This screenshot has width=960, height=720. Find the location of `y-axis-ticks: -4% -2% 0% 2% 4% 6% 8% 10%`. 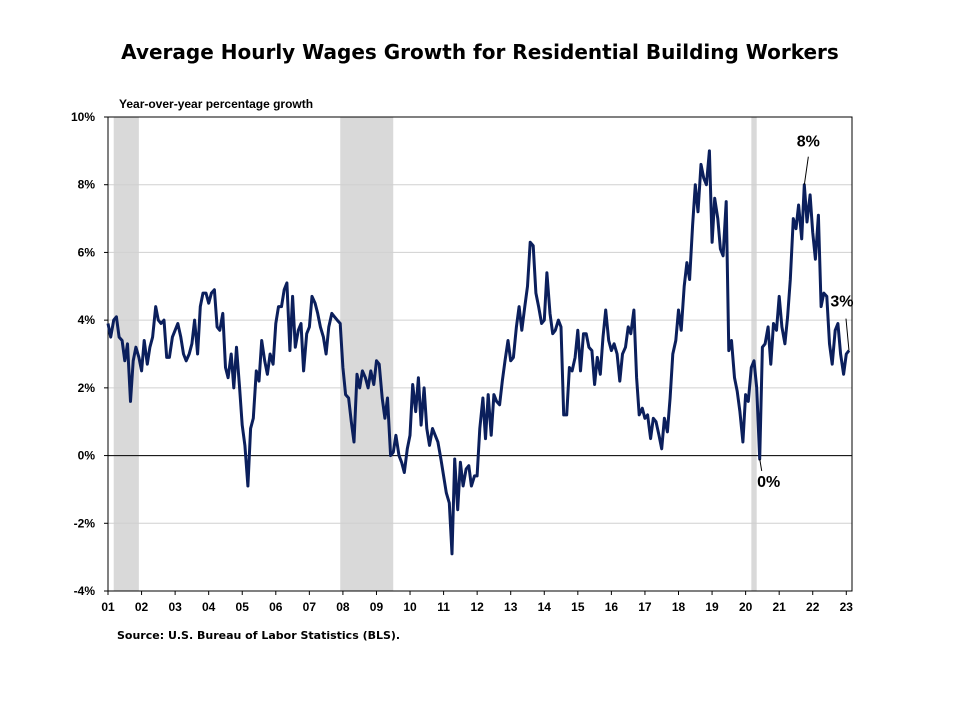

y-axis-ticks: -4% -2% 0% 2% 4% 6% 8% 10% is located at coordinates (89, 354).